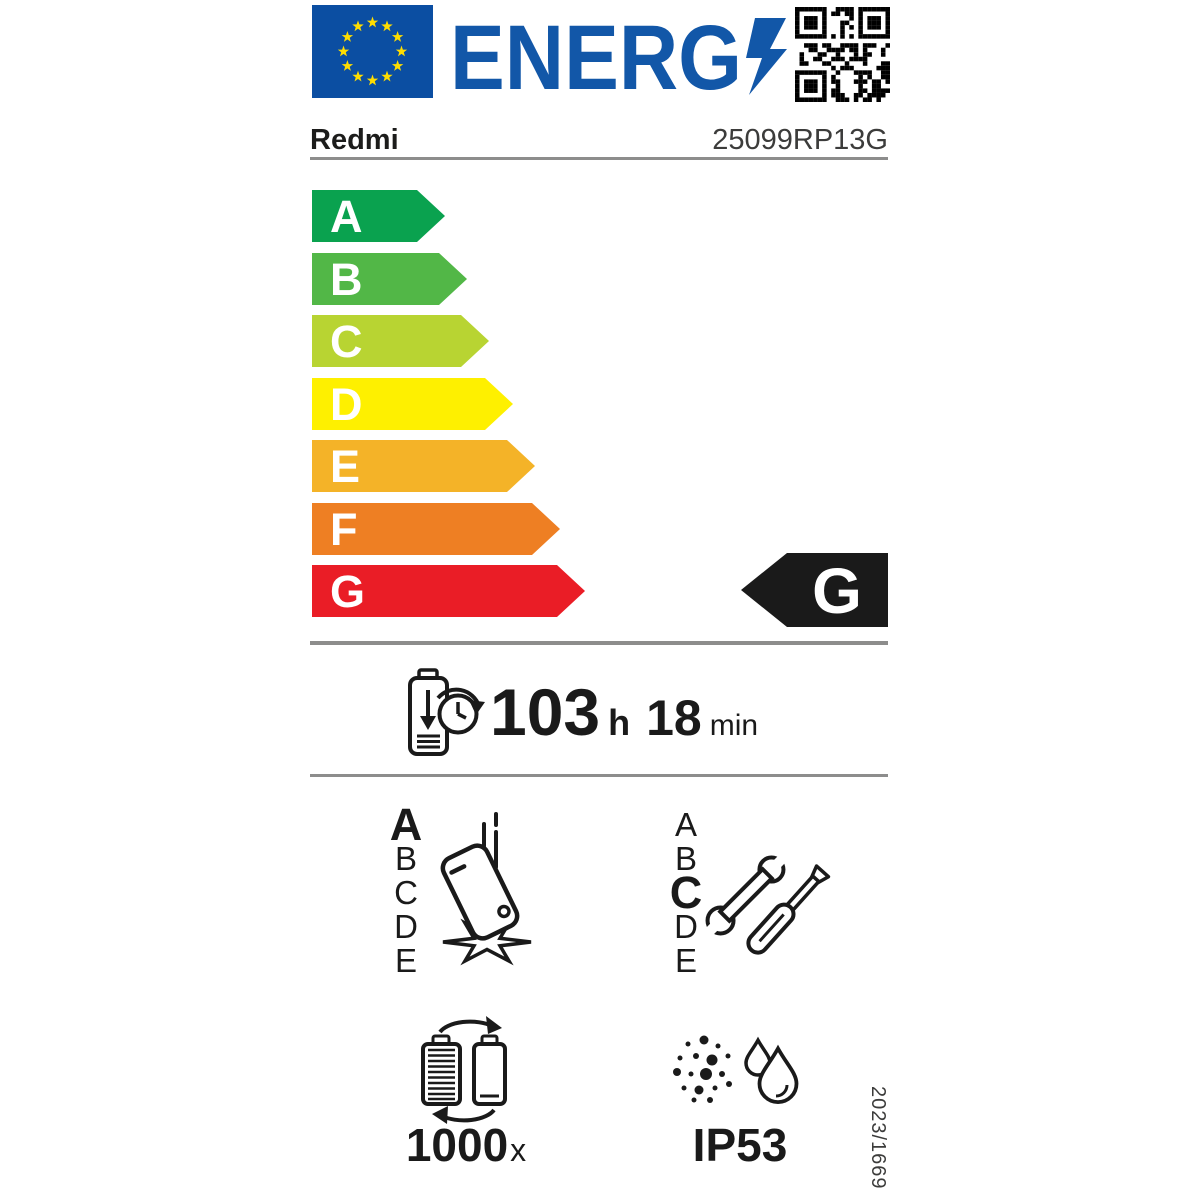  Describe the element at coordinates (686, 892) in the screenshot. I see `repair-grade-c: C` at that location.